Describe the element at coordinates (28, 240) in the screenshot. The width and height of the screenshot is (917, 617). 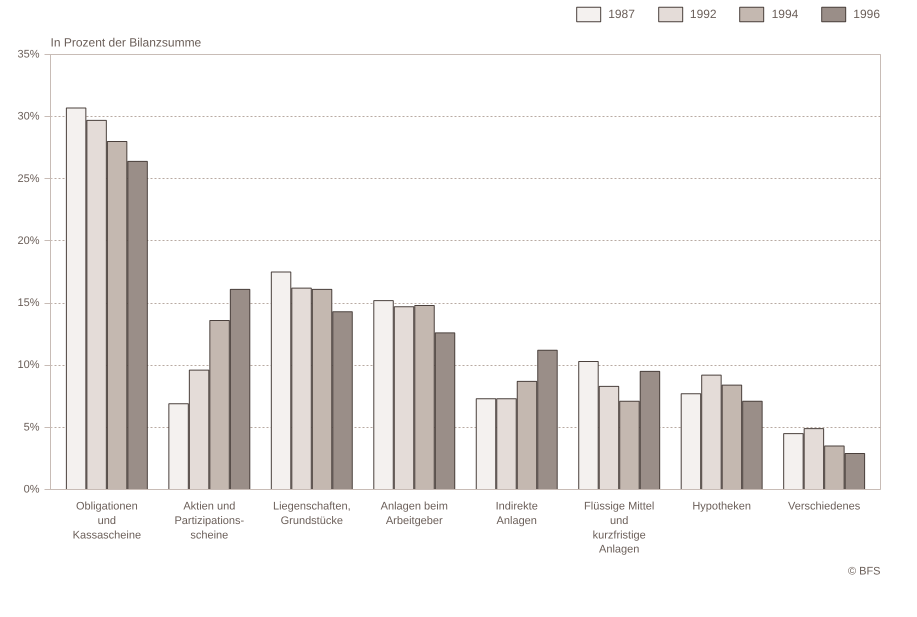
I see `y-tick-label: 20%` at that location.